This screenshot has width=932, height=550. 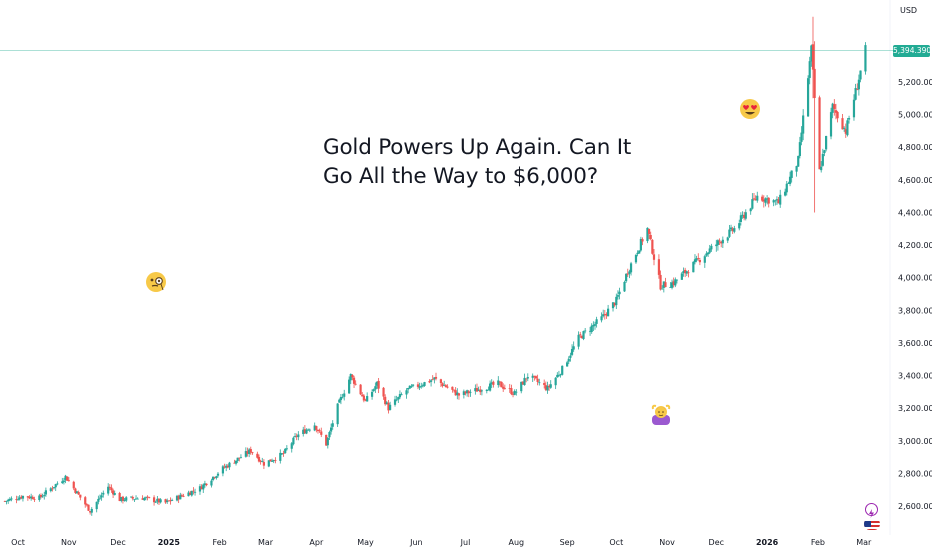 What do you see at coordinates (871, 510) in the screenshot?
I see `lightning-widget-icon` at bounding box center [871, 510].